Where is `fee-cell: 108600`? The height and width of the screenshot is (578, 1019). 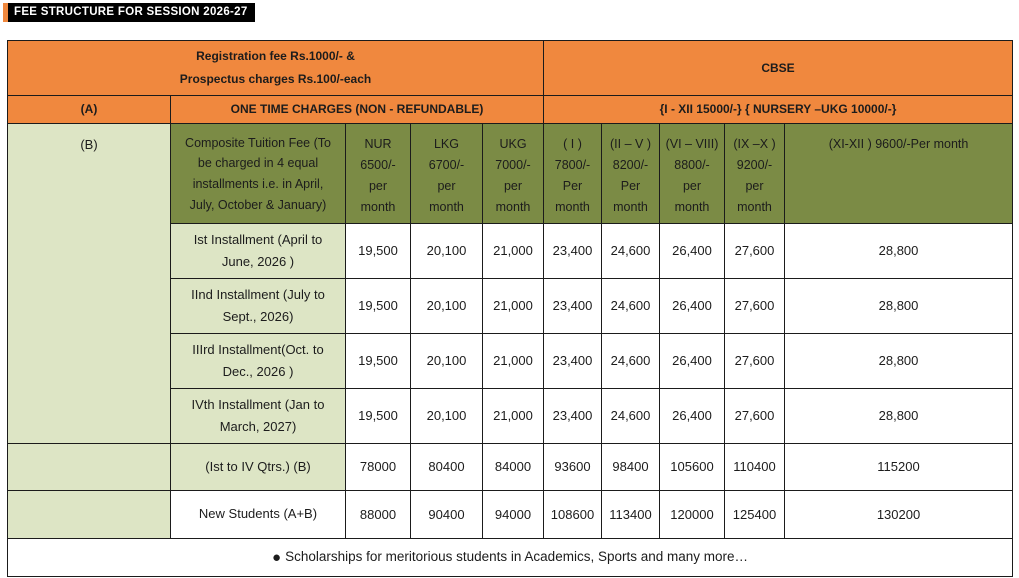 fee-cell: 108600 is located at coordinates (572, 514).